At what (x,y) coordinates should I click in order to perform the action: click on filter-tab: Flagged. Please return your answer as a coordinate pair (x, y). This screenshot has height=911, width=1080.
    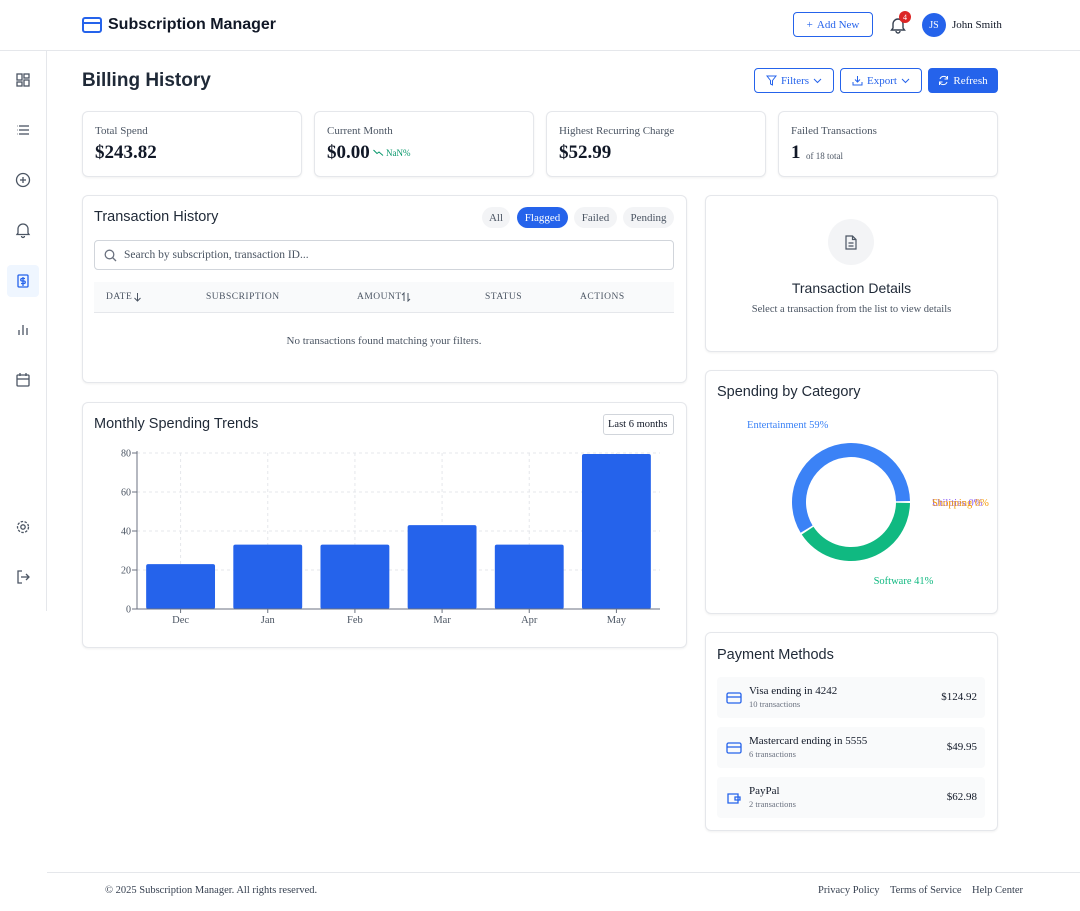
    Looking at the image, I should click on (542, 217).